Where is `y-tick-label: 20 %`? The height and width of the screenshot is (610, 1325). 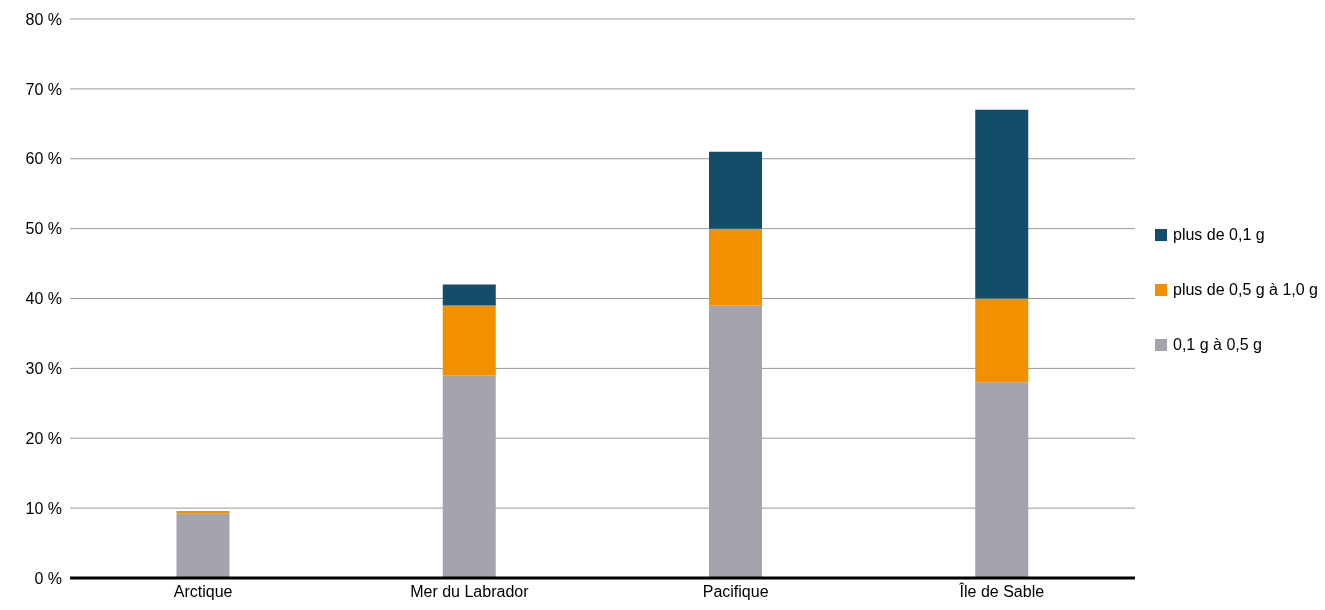 y-tick-label: 20 % is located at coordinates (43, 438).